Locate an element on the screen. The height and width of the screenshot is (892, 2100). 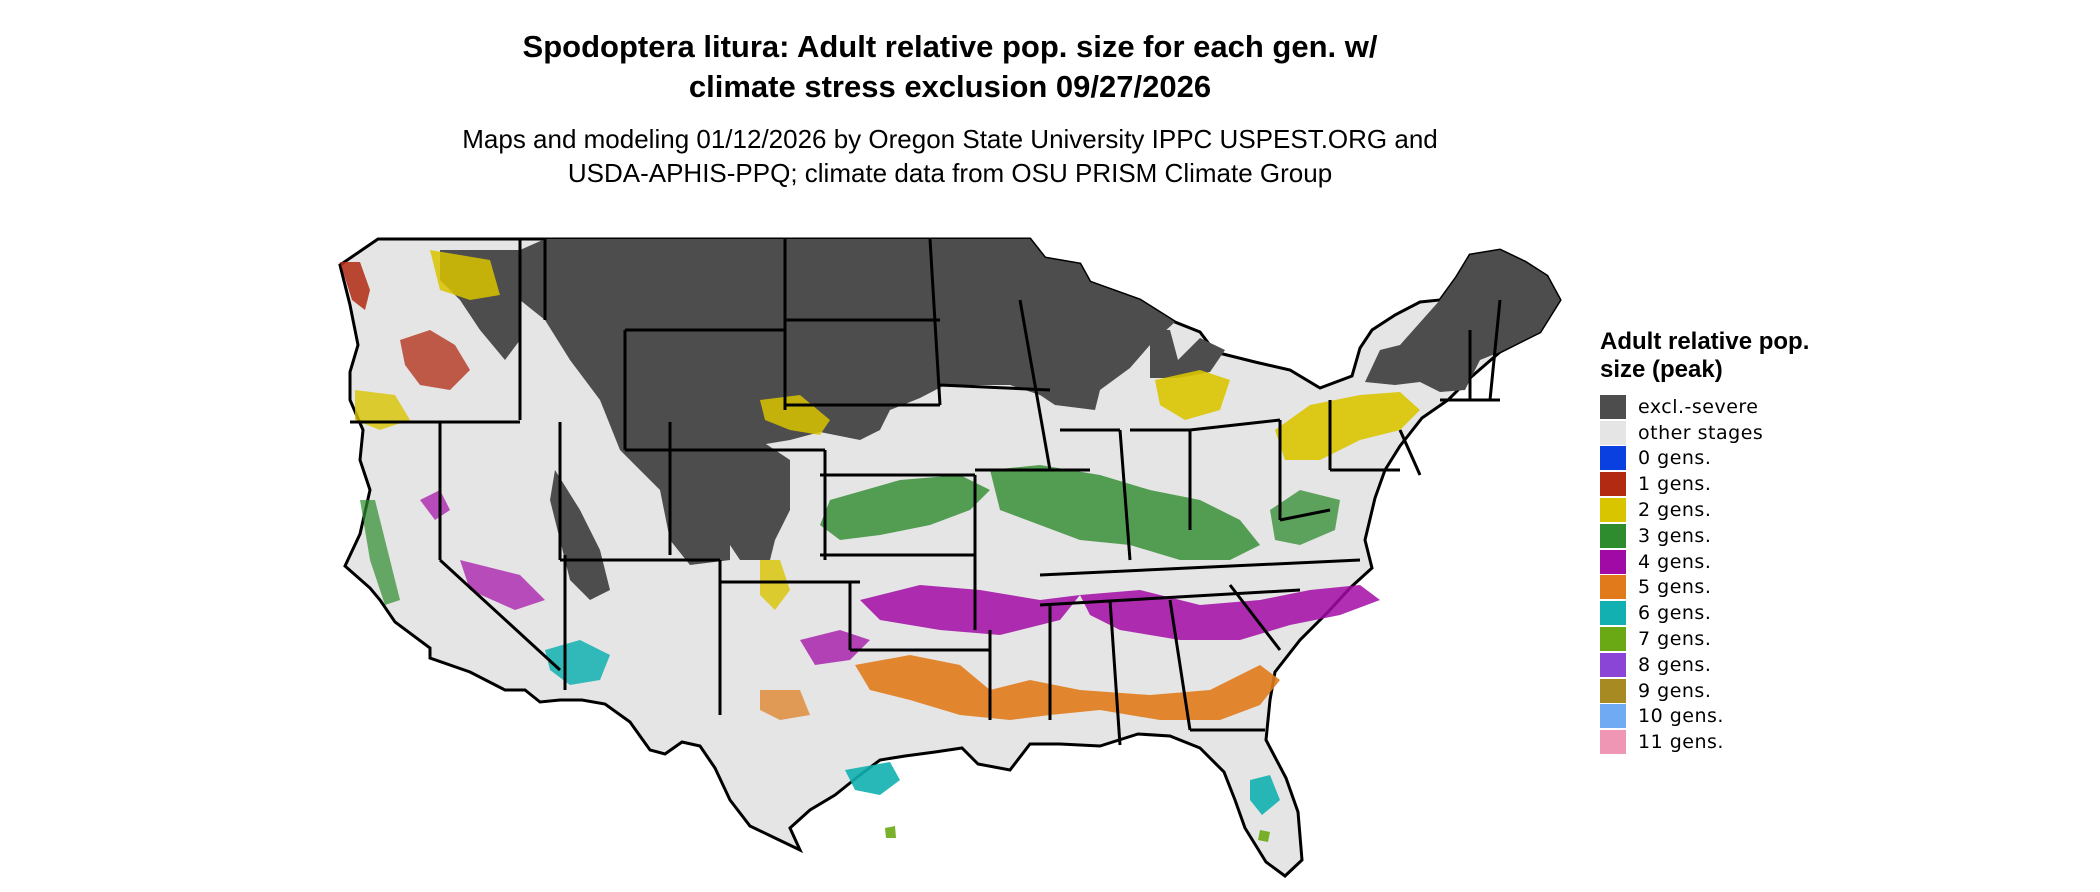
legend-item: 6 gens. is located at coordinates (1710, 613).